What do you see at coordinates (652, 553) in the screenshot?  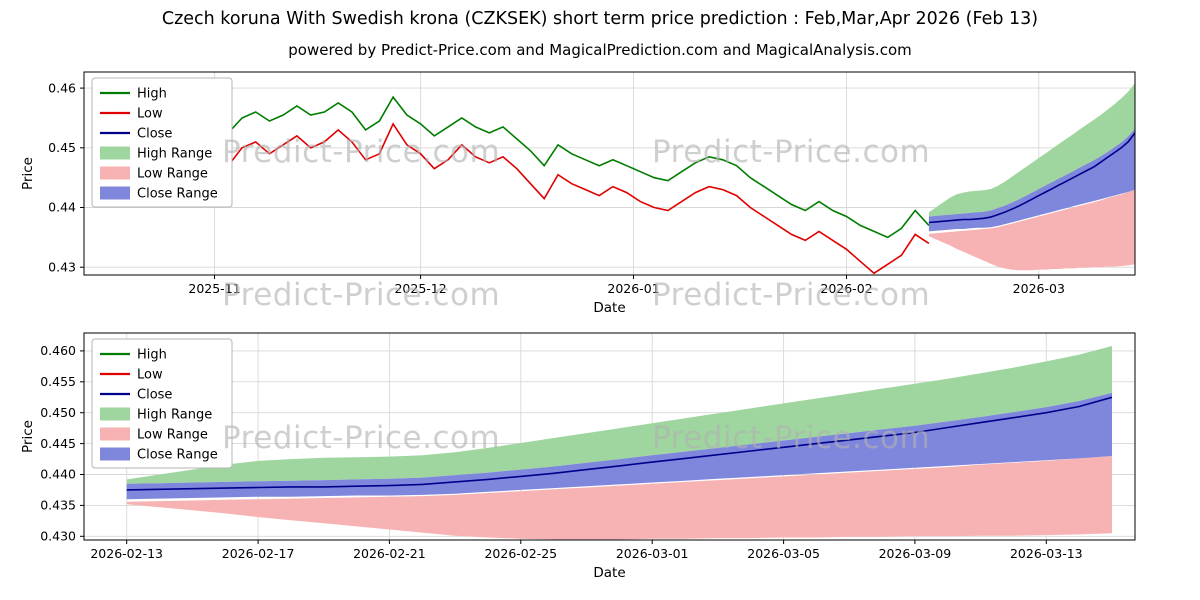 I see `x-tick-label: 2026-03-01` at bounding box center [652, 553].